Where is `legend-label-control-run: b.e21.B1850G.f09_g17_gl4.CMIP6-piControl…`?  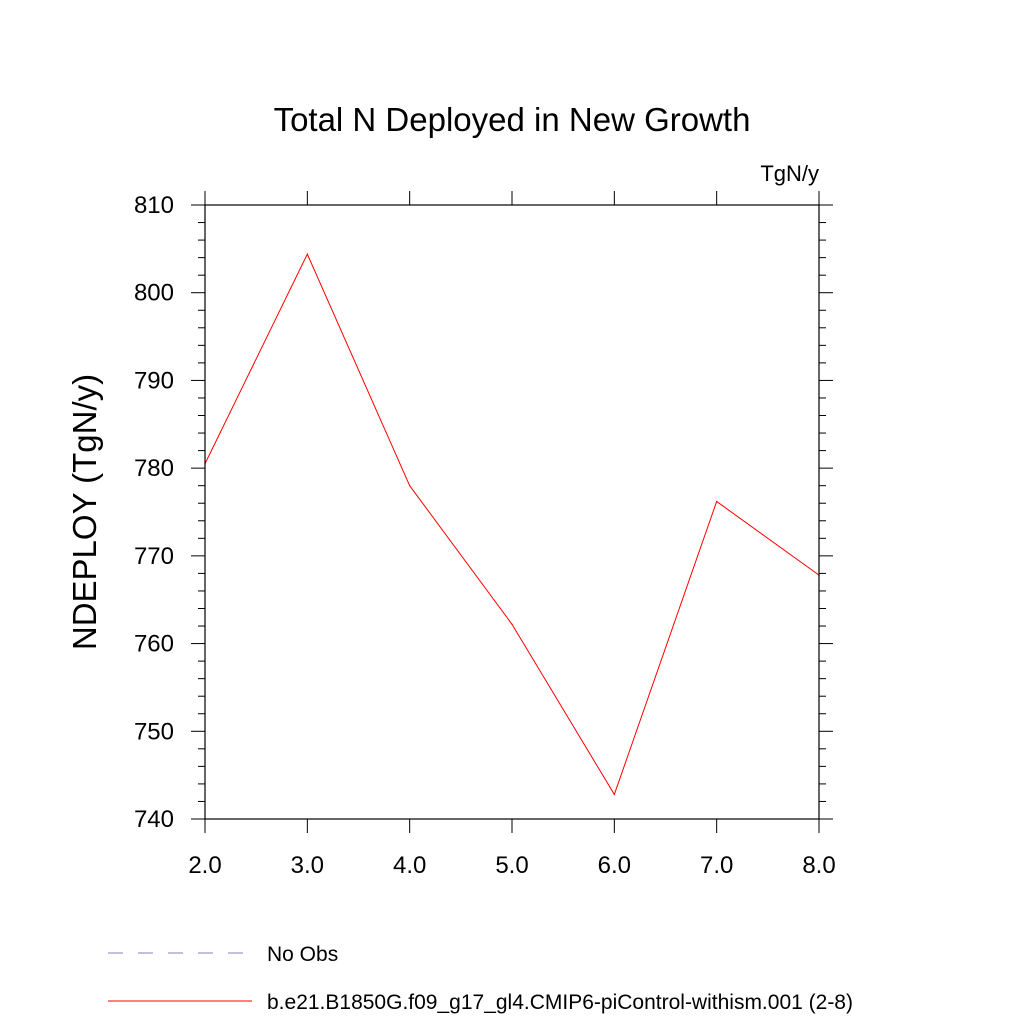 legend-label-control-run: b.e21.B1850G.f09_g17_gl4.CMIP6-piControl… is located at coordinates (560, 1002).